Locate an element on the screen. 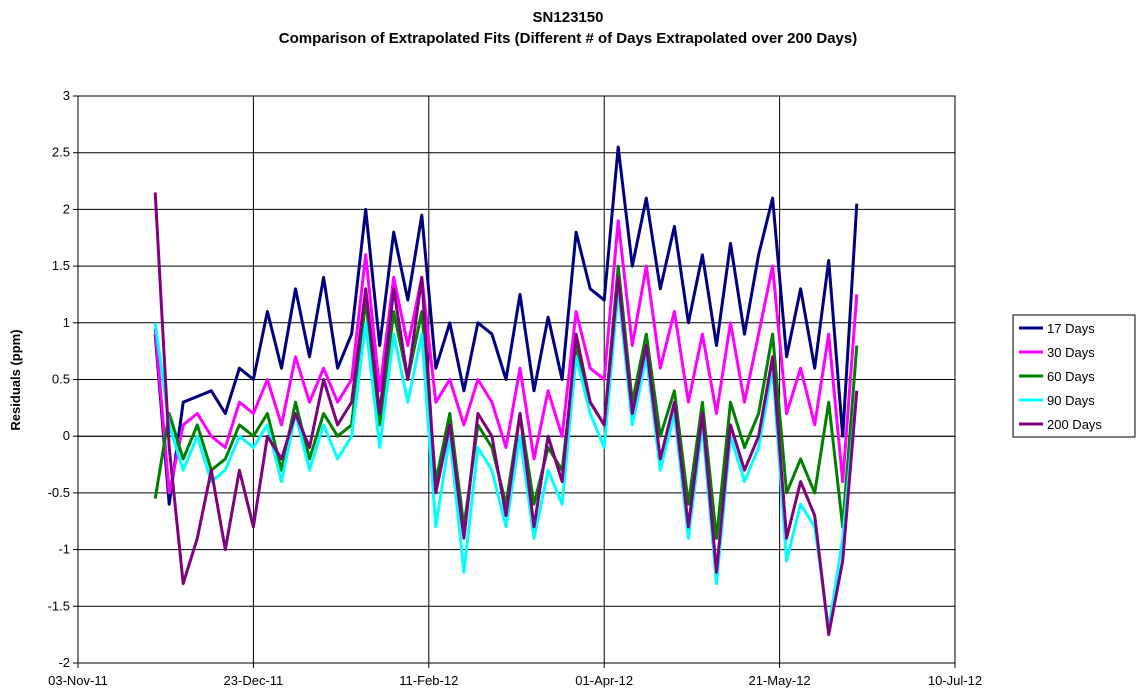 The height and width of the screenshot is (700, 1137). x-tick-label: 21-May-12 is located at coordinates (780, 680).